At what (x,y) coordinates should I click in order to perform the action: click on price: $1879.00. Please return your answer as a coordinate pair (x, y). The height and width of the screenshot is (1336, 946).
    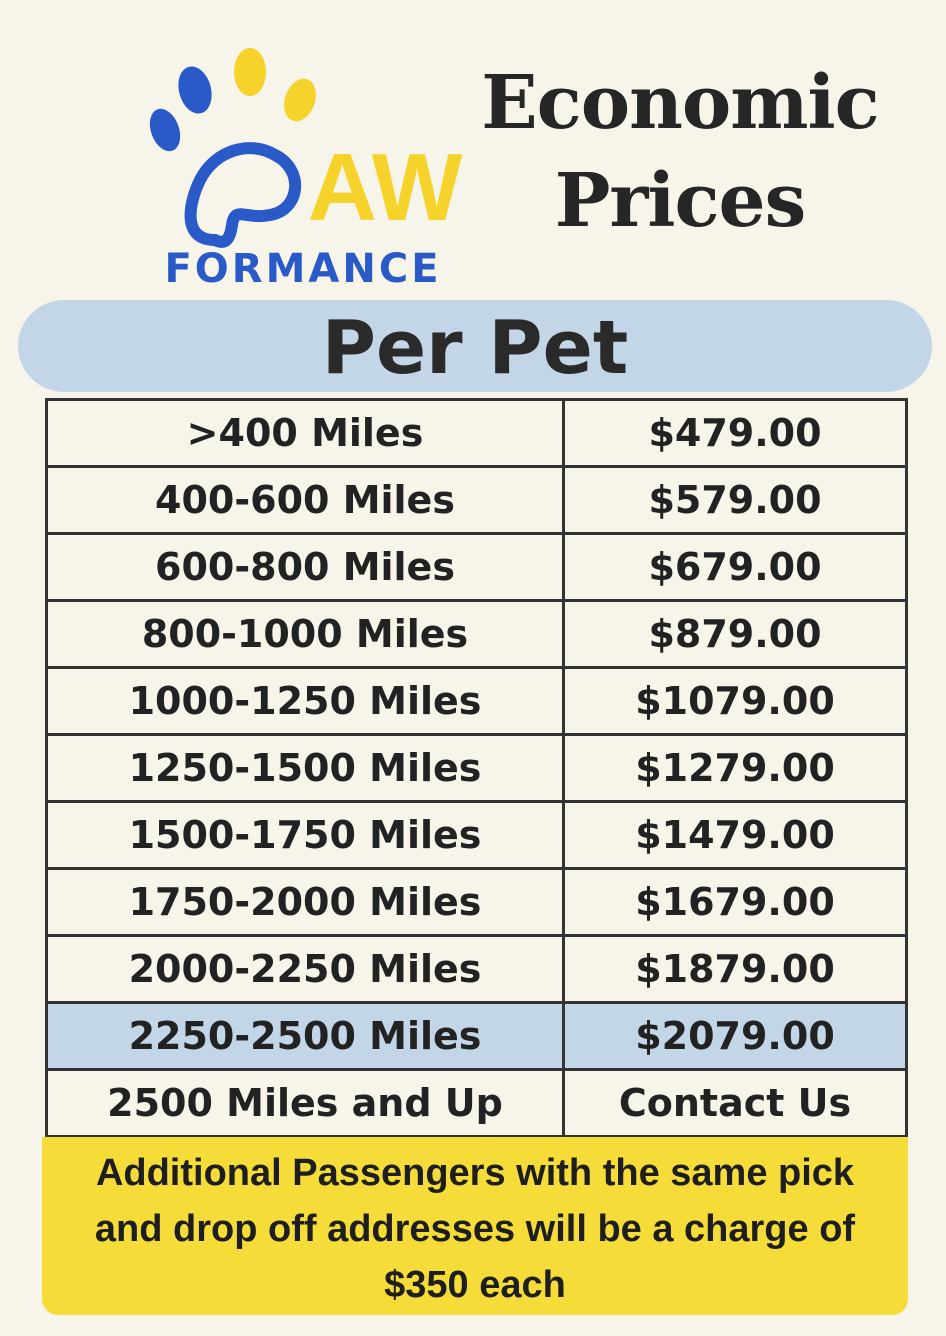
    Looking at the image, I should click on (735, 969).